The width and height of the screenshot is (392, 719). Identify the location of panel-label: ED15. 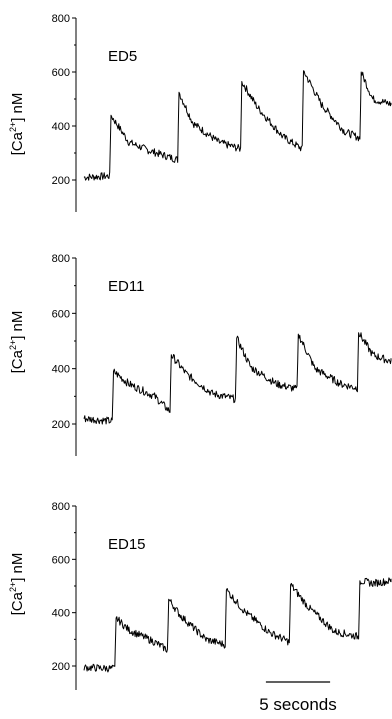
(127, 544).